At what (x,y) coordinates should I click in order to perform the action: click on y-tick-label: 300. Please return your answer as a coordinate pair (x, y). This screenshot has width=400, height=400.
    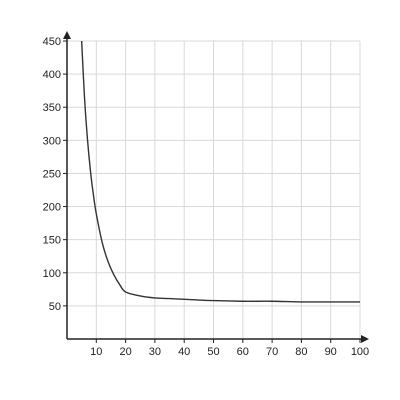
    Looking at the image, I should click on (52, 141).